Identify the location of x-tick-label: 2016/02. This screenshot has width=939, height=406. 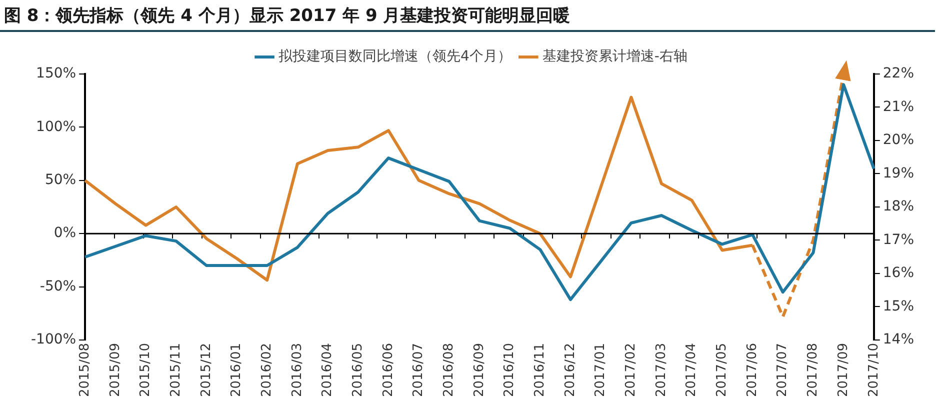
(266, 370).